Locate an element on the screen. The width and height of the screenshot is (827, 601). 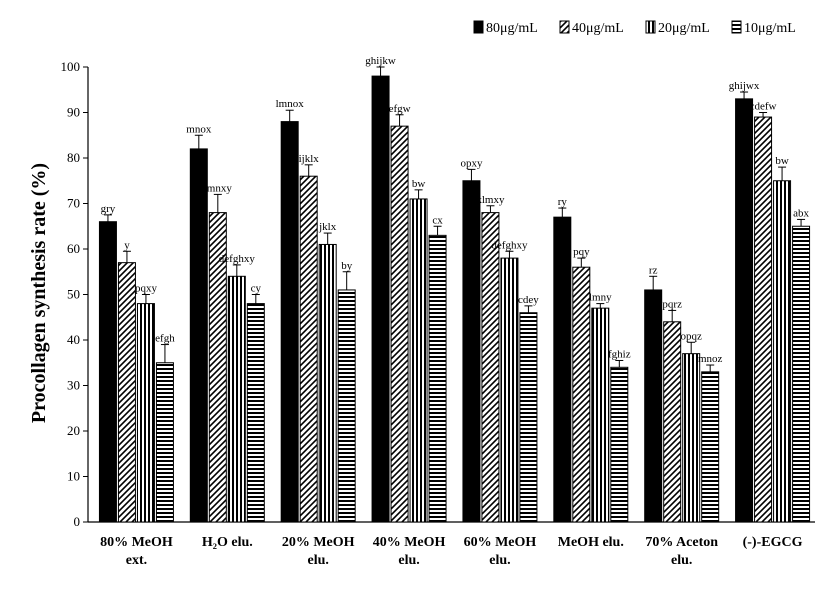
category-label: H₂O elu. is located at coordinates (227, 542).